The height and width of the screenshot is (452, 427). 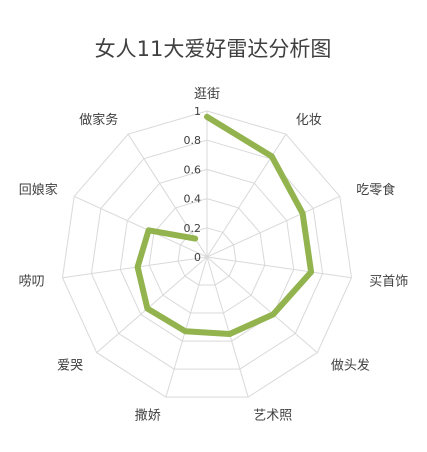 I want to click on tick-label: 0.6, so click(x=193, y=169).